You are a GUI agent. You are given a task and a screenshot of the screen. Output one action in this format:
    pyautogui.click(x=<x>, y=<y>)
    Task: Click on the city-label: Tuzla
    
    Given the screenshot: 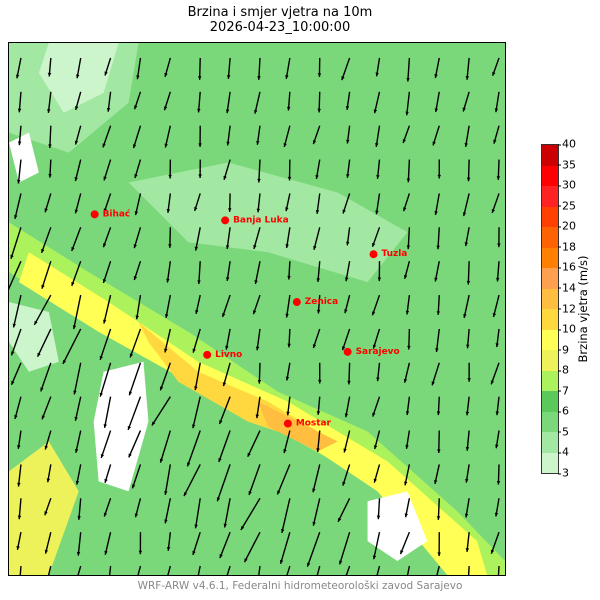 What is the action you would take?
    pyautogui.click(x=394, y=254)
    